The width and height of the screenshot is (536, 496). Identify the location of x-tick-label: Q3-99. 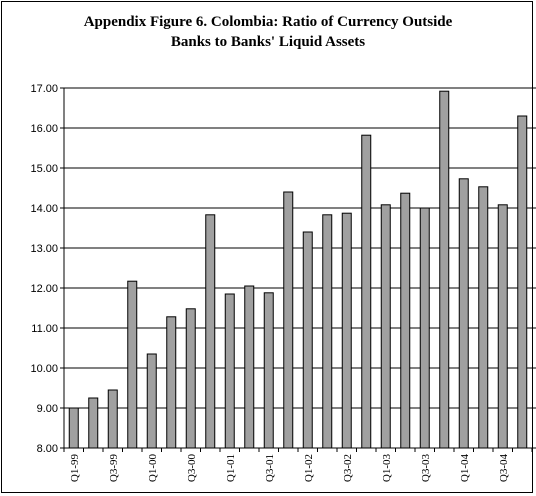
(114, 468).